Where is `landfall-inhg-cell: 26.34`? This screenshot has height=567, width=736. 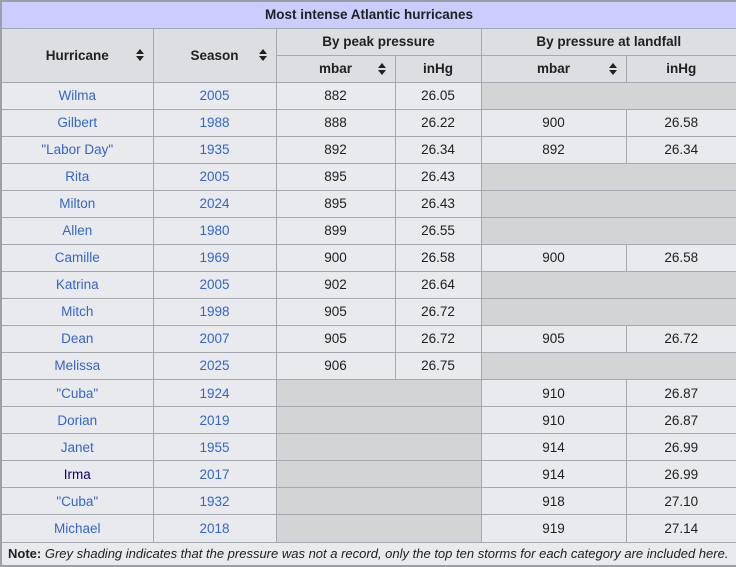 landfall-inhg-cell: 26.34 is located at coordinates (680, 149).